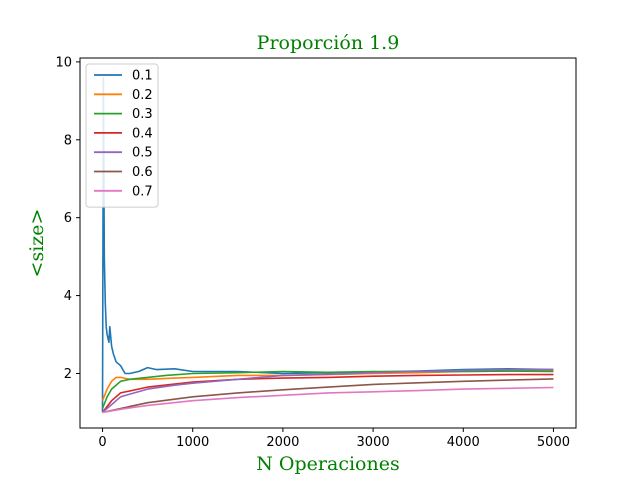 The width and height of the screenshot is (640, 480). I want to click on series-line-0.6, so click(328, 396).